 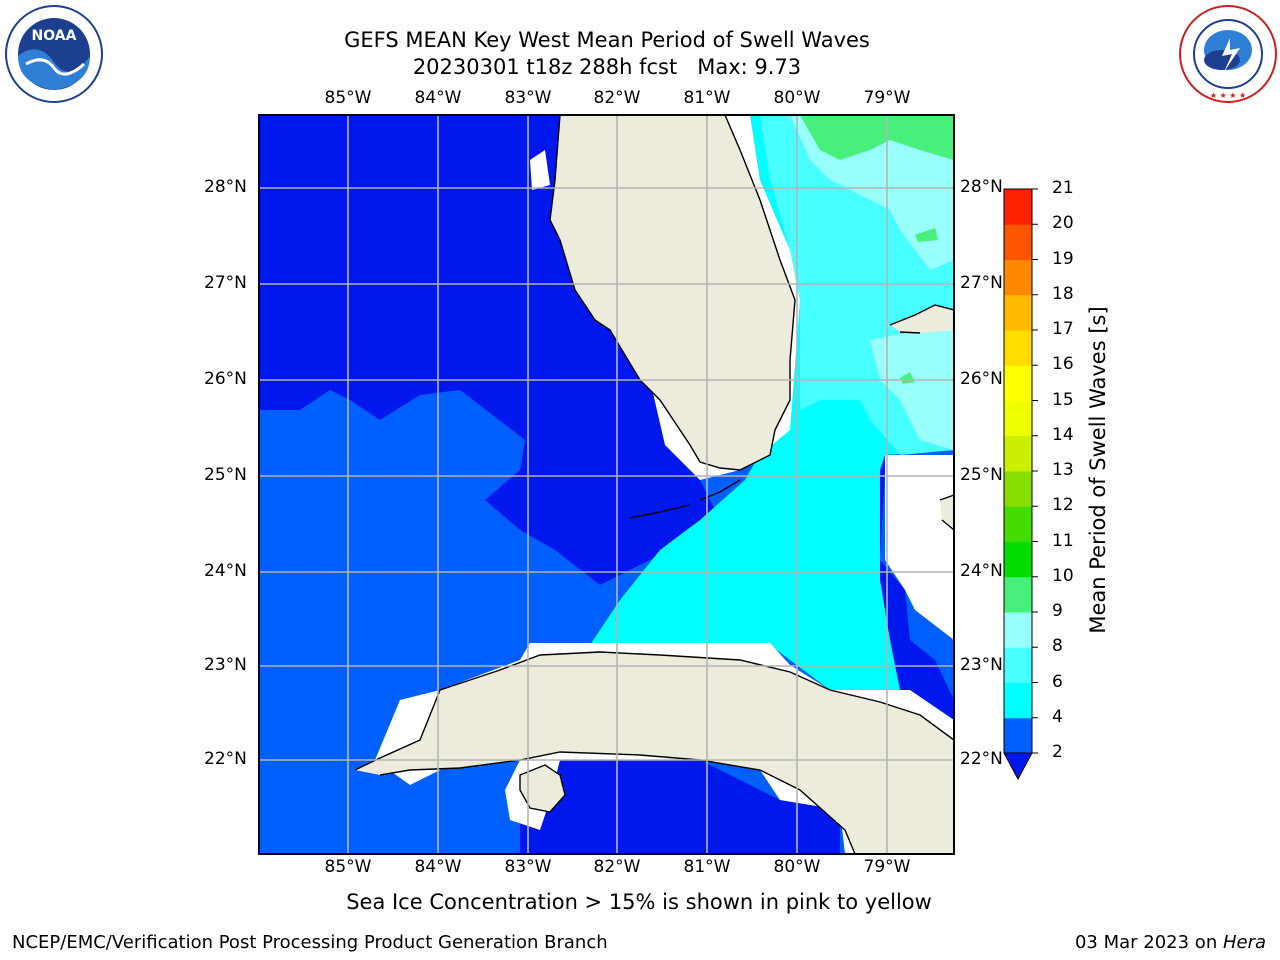 What do you see at coordinates (225, 665) in the screenshot?
I see `lat-label-left: 23°N` at bounding box center [225, 665].